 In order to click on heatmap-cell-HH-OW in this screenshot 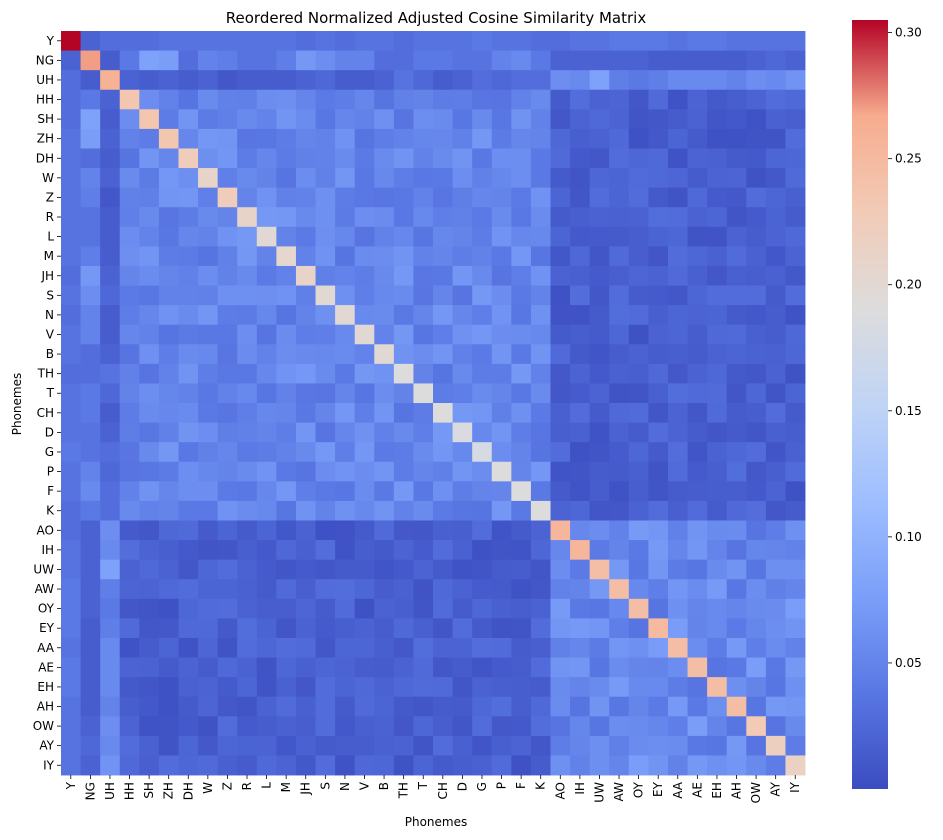, I will do `click(756, 99)`.